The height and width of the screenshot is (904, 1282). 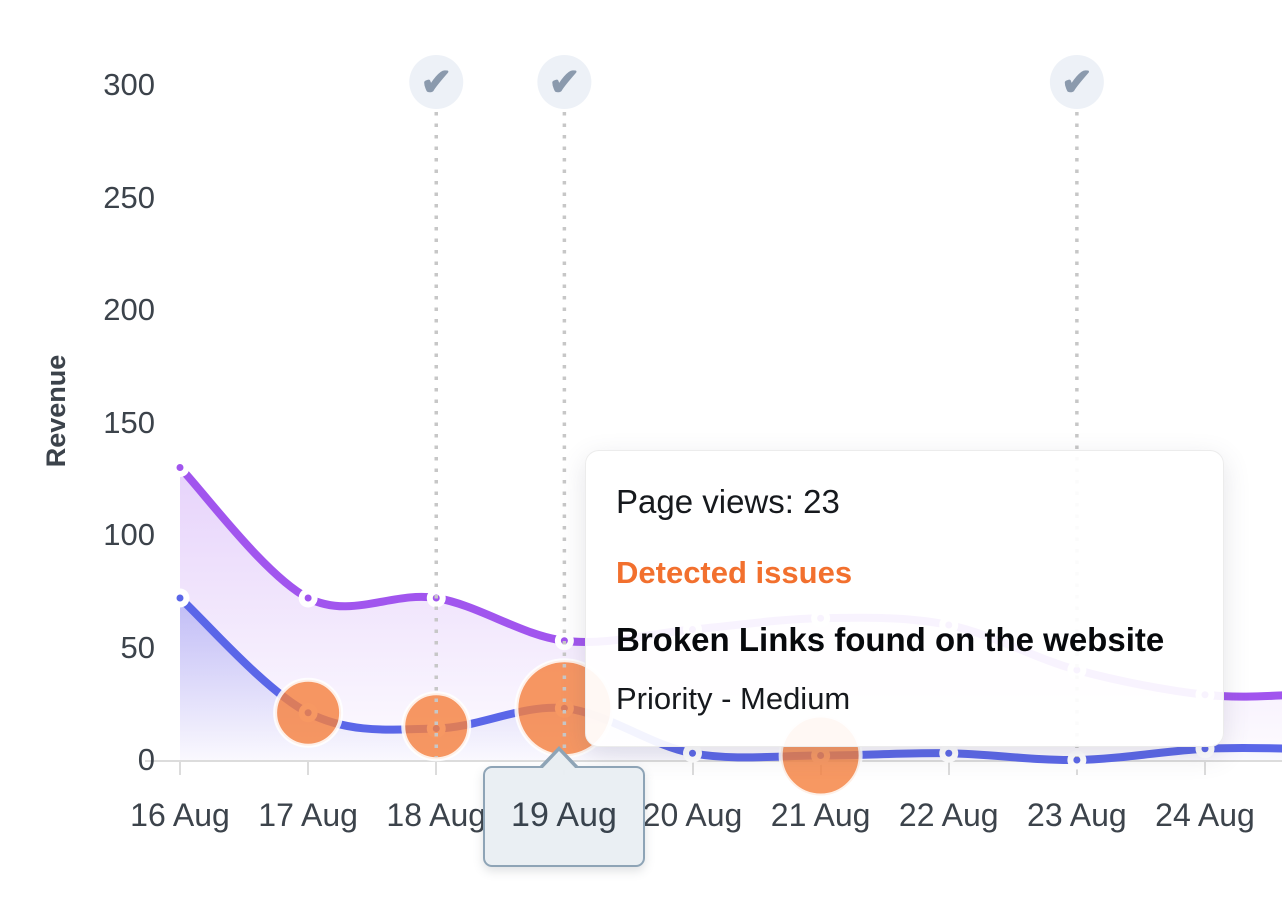 I want to click on x-tick-label-20-aug: 20 Aug, so click(x=692, y=815).